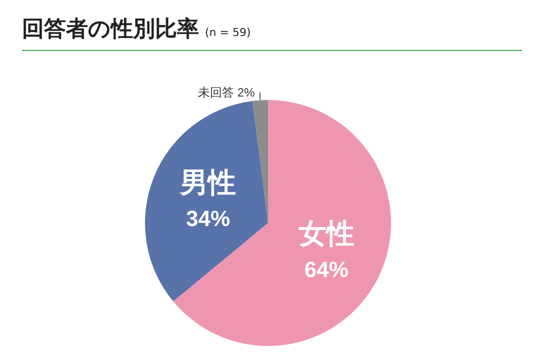 This screenshot has height=357, width=536. I want to click on chart-title: 回答者の性別比率, so click(110, 29).